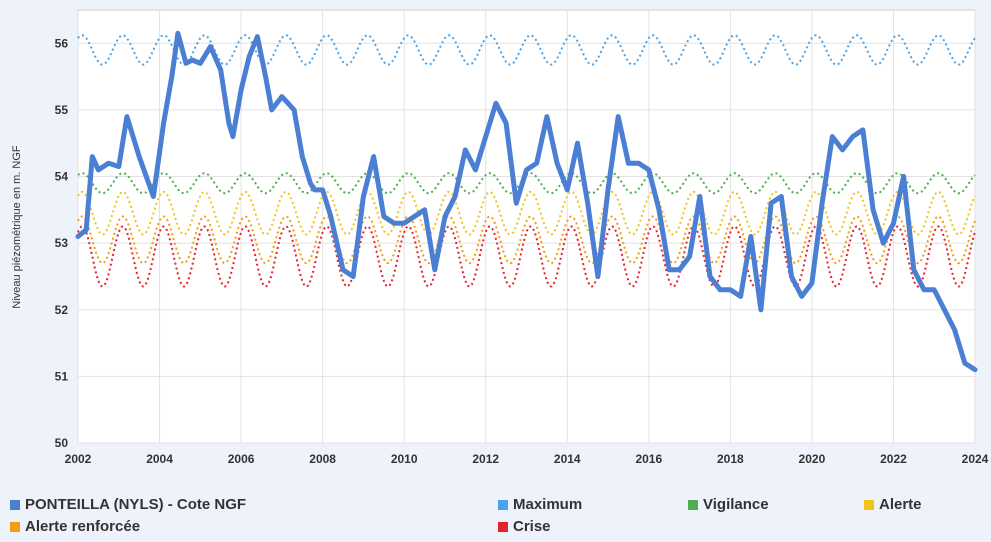  I want to click on y-axis-label: Niveau piézométrique en m. NGF, so click(17, 227).